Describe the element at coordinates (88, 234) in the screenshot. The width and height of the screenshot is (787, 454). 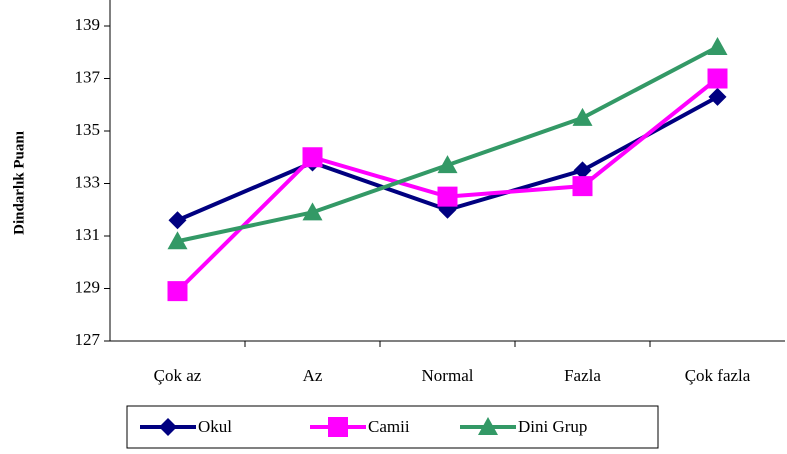
I see `y-tick-label: 131` at that location.